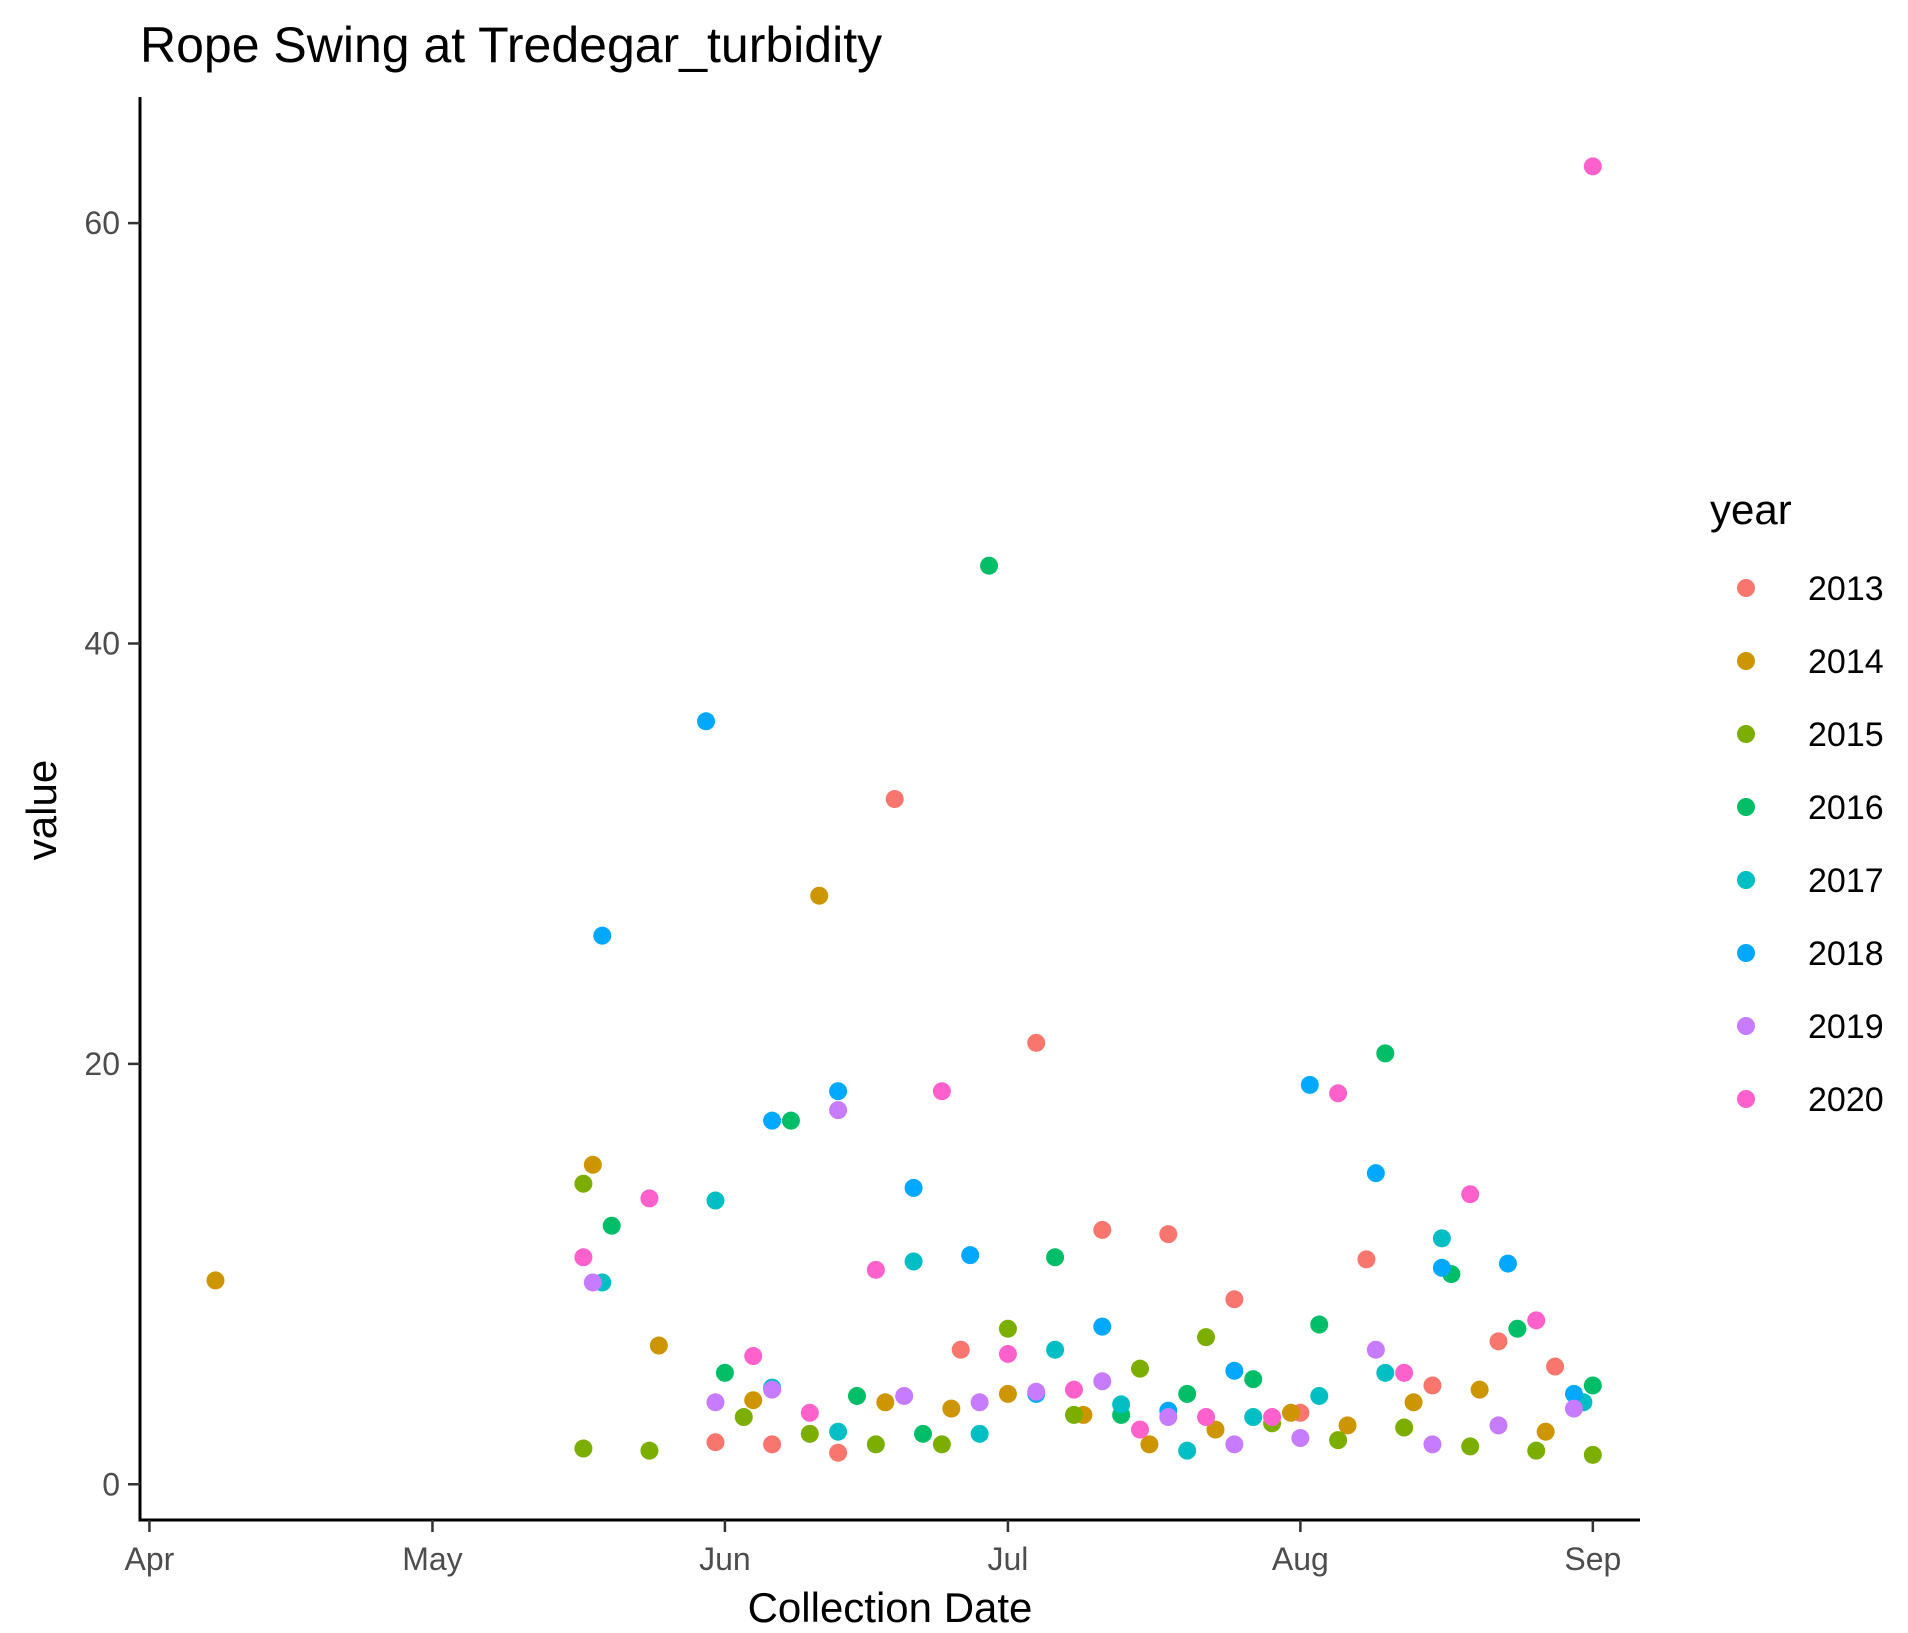 The image size is (1908, 1633). Describe the element at coordinates (1846, 808) in the screenshot. I see `legend-label: 2016` at that location.